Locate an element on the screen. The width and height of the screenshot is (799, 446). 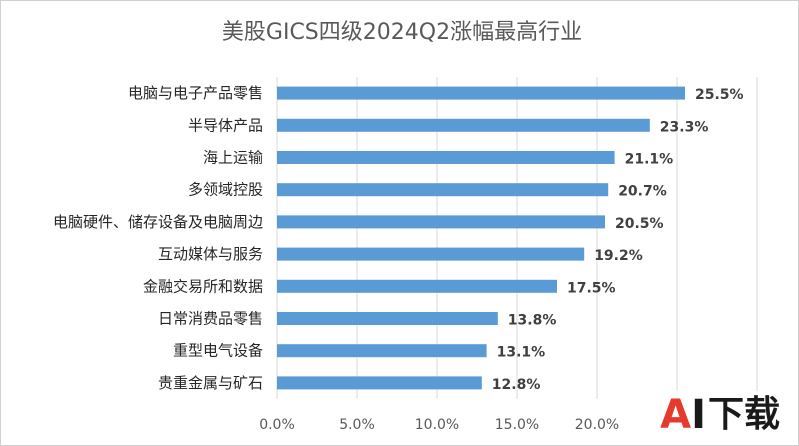
x-tick-labels: 0.0% 5.0% 10.0% 15.0% 20.0% is located at coordinates (439, 425).